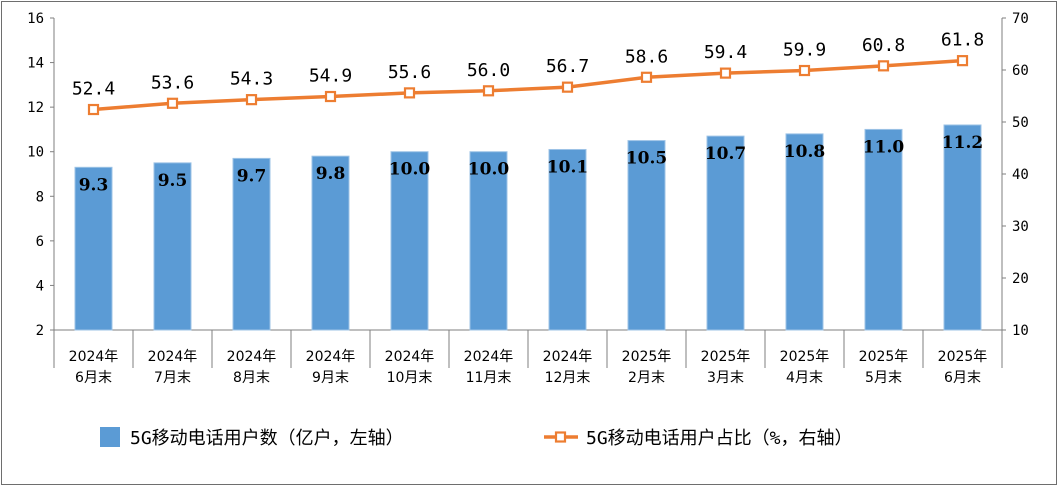 This screenshot has height=486, width=1058. I want to click on left-axis-tick-label: 12, so click(35, 108).